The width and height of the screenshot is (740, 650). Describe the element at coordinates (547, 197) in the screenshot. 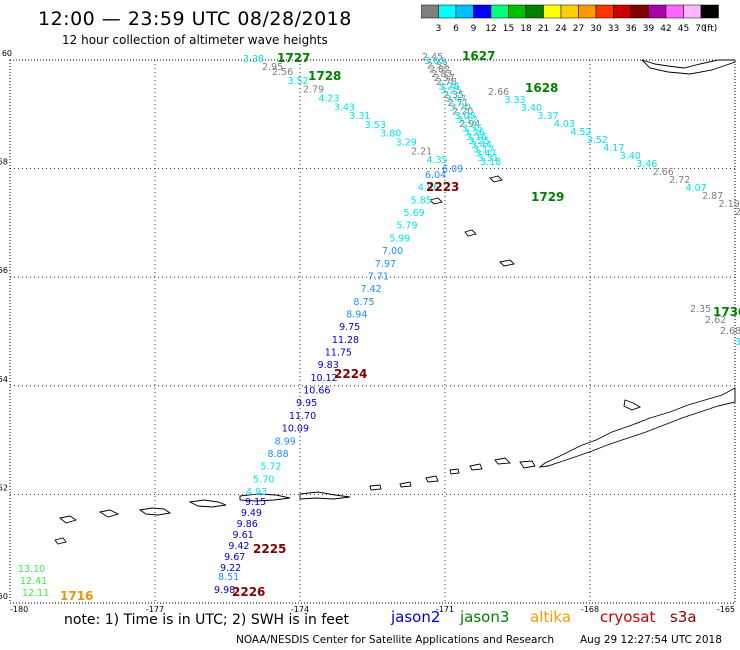

I see `pass-time-label: 1729` at that location.